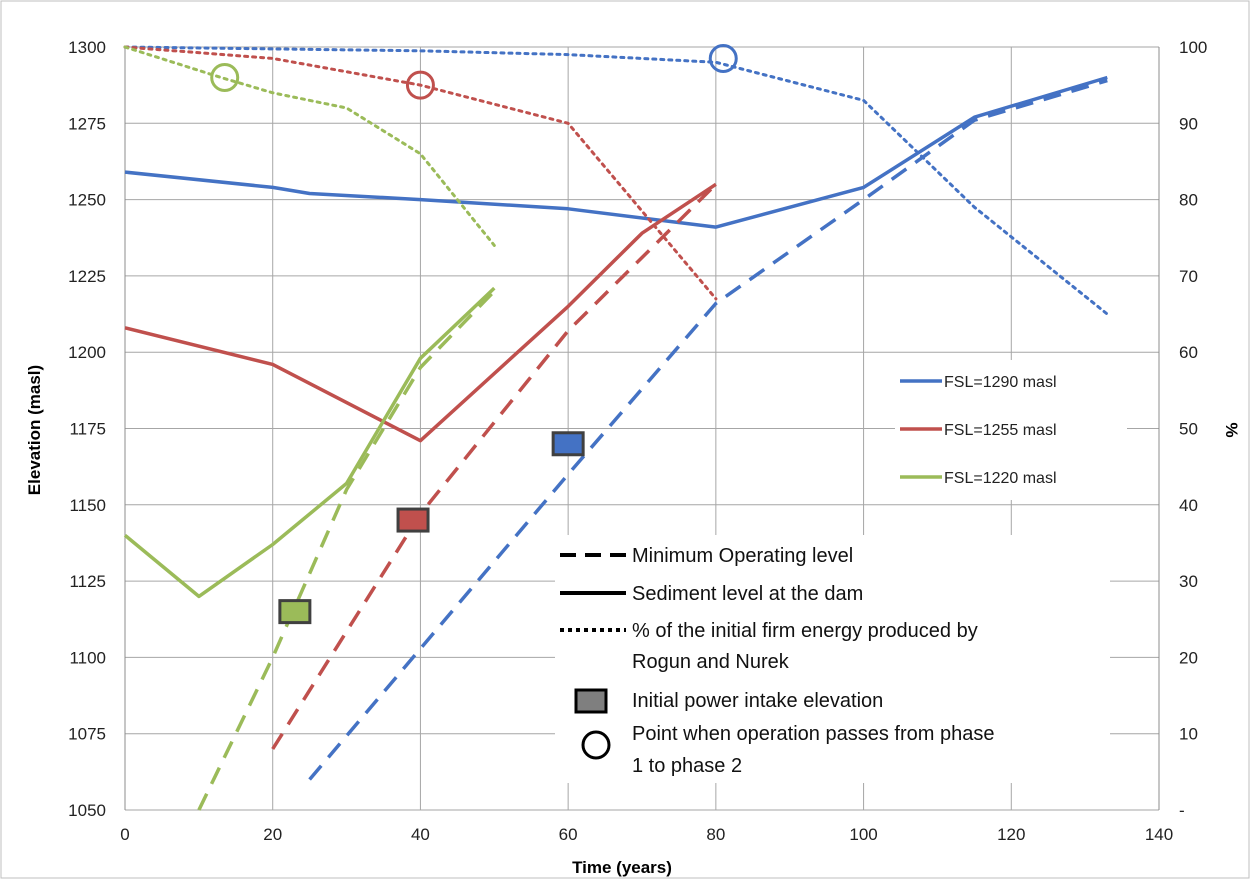  What do you see at coordinates (87, 276) in the screenshot?
I see `y-tick-label: 1225` at bounding box center [87, 276].